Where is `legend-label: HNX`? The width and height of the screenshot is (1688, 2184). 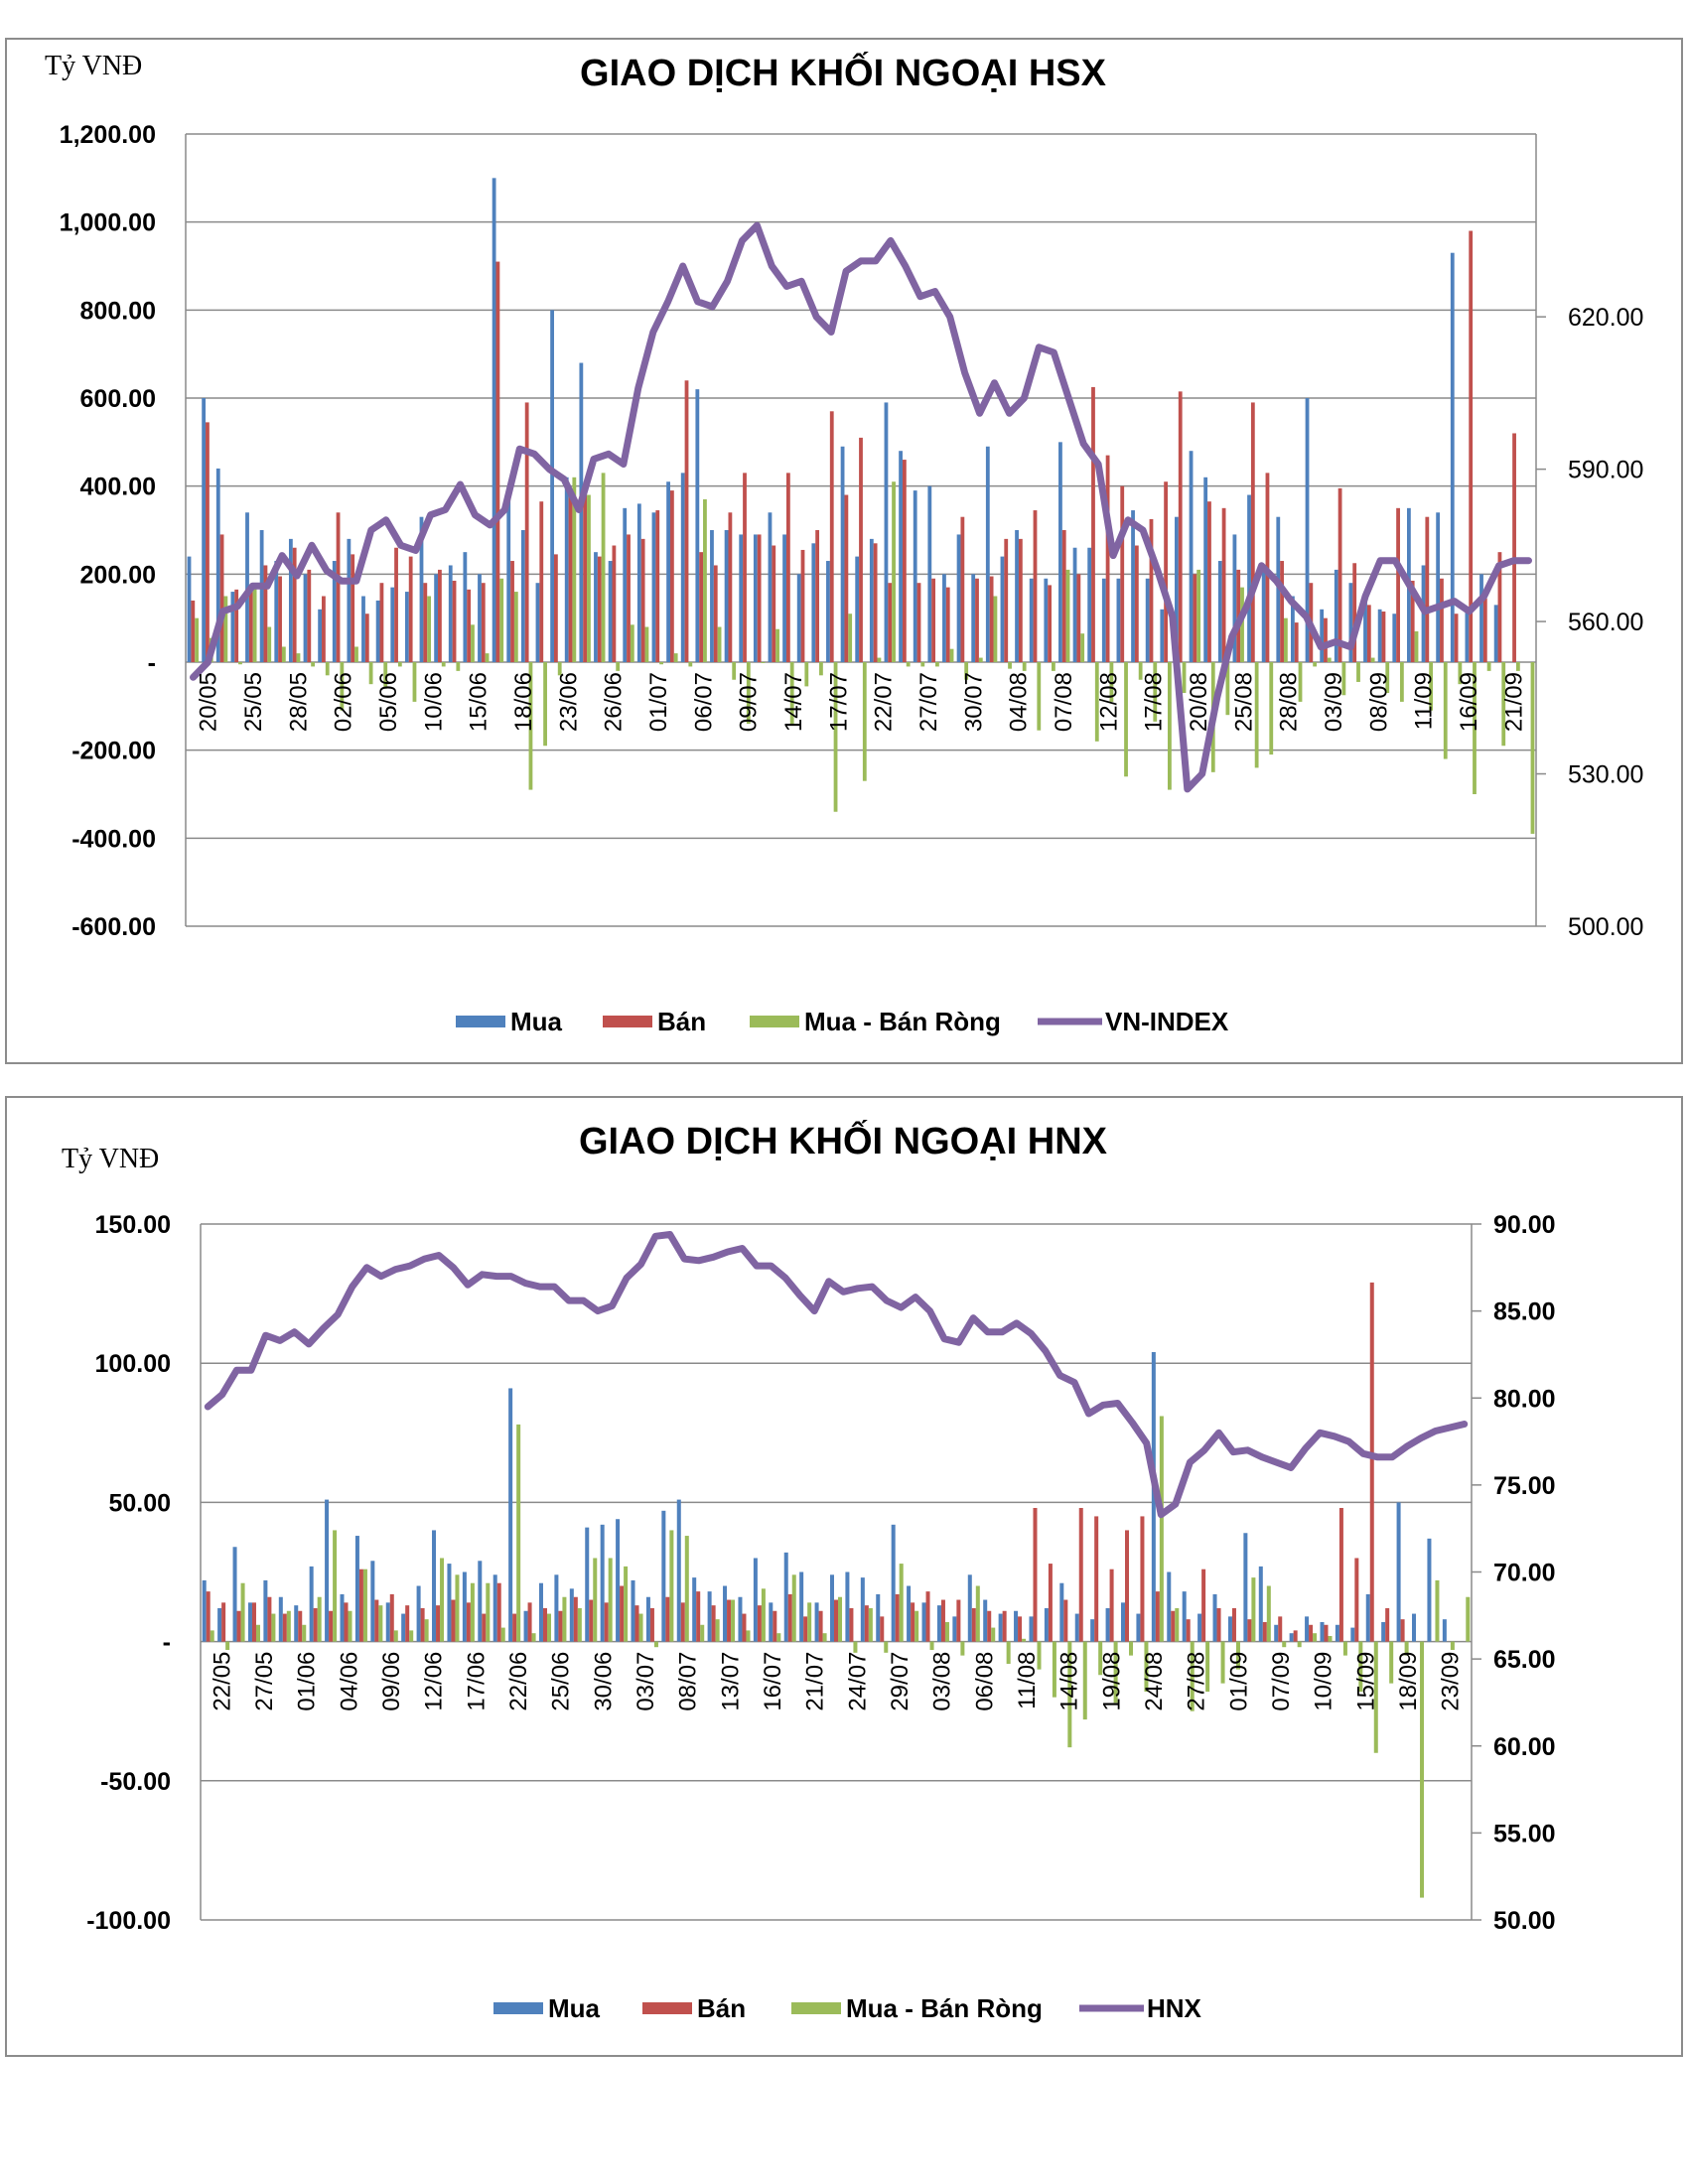
legend-label: HNX is located at coordinates (1174, 2008).